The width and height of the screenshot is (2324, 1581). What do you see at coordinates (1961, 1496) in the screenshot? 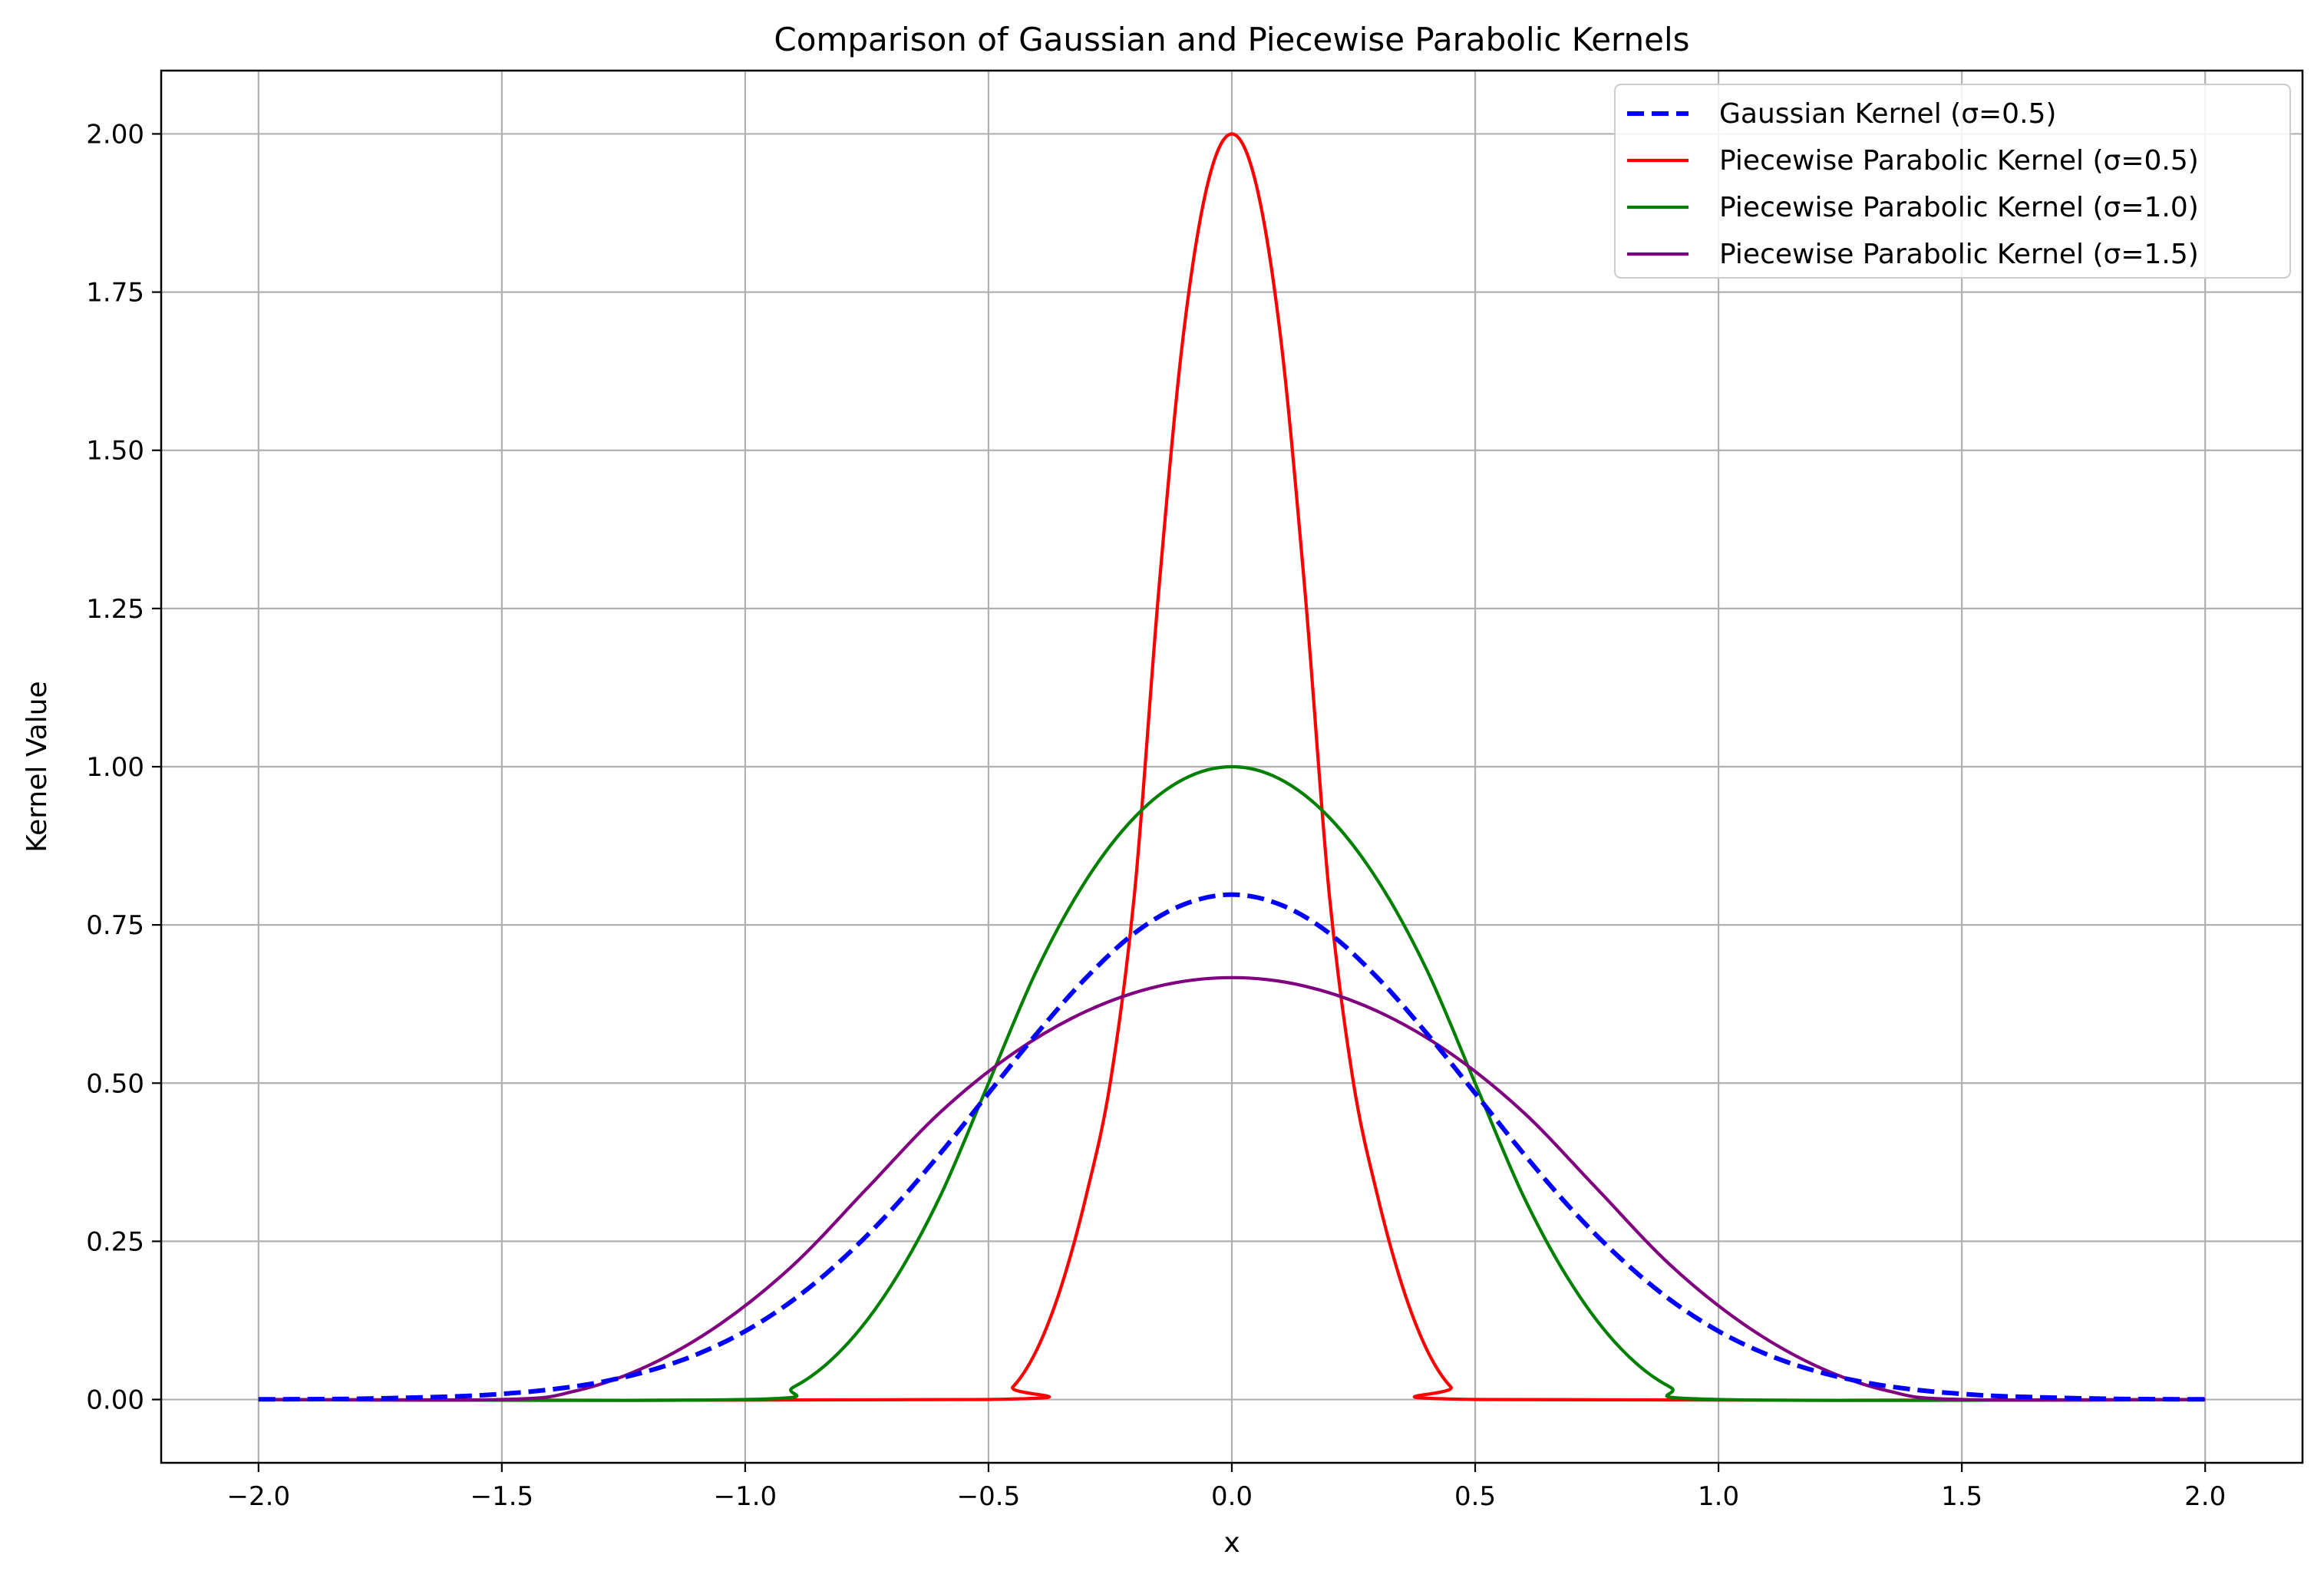
I see `x-tick-label: 1.5` at bounding box center [1961, 1496].